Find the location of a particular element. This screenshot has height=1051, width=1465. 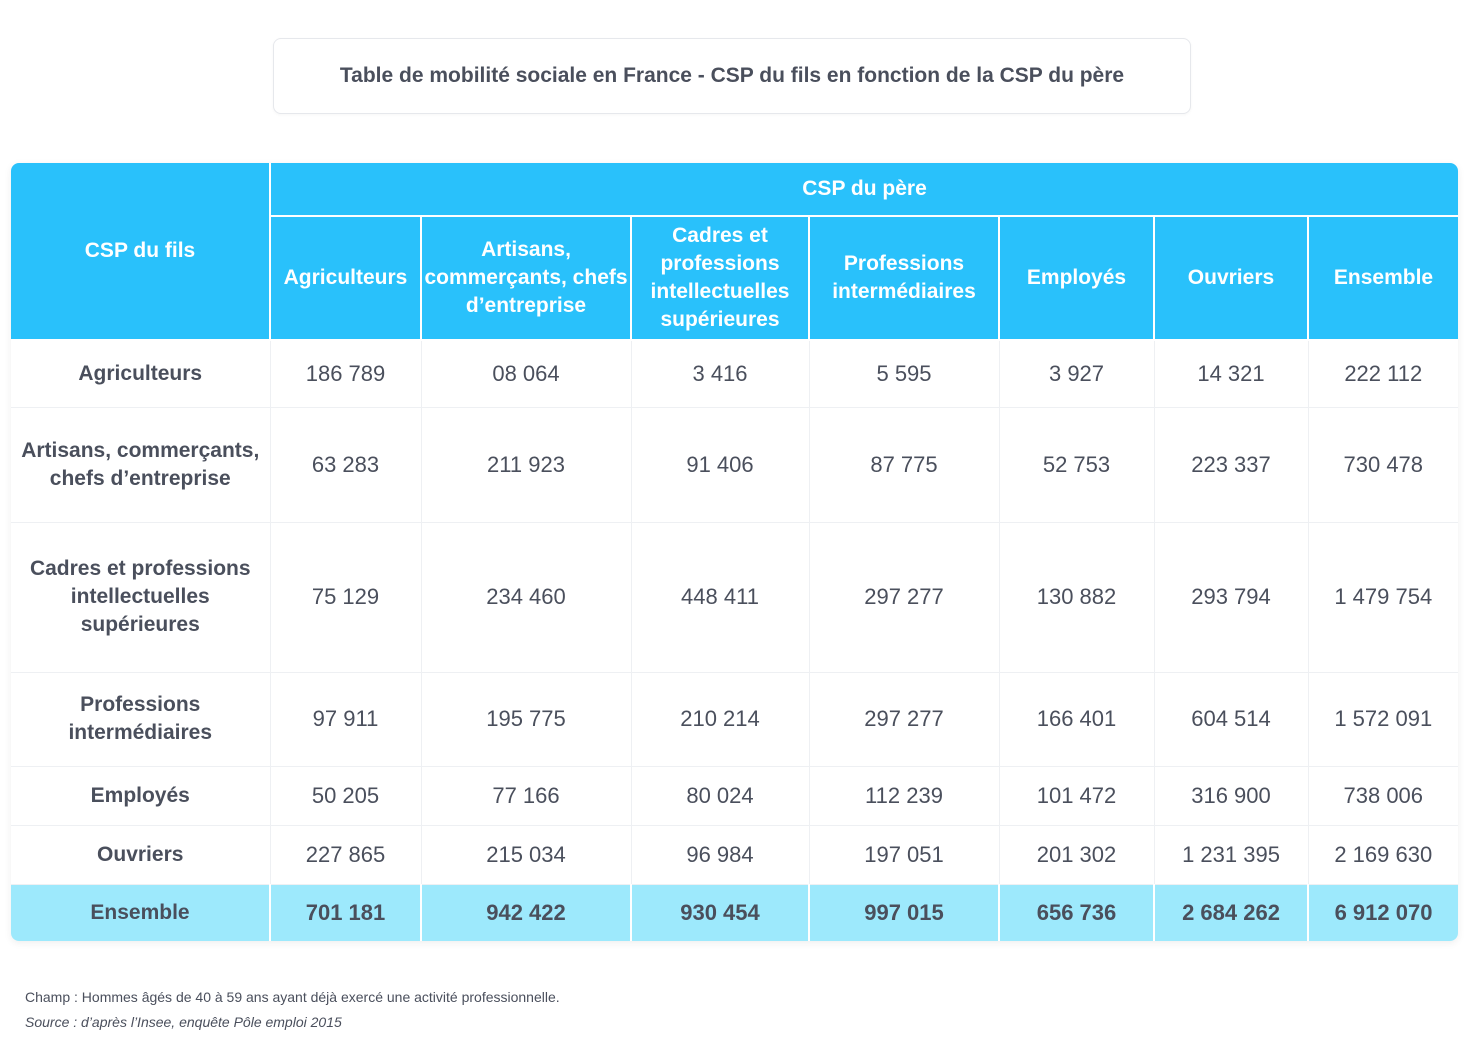

table-cell: 97 911 is located at coordinates (346, 719).